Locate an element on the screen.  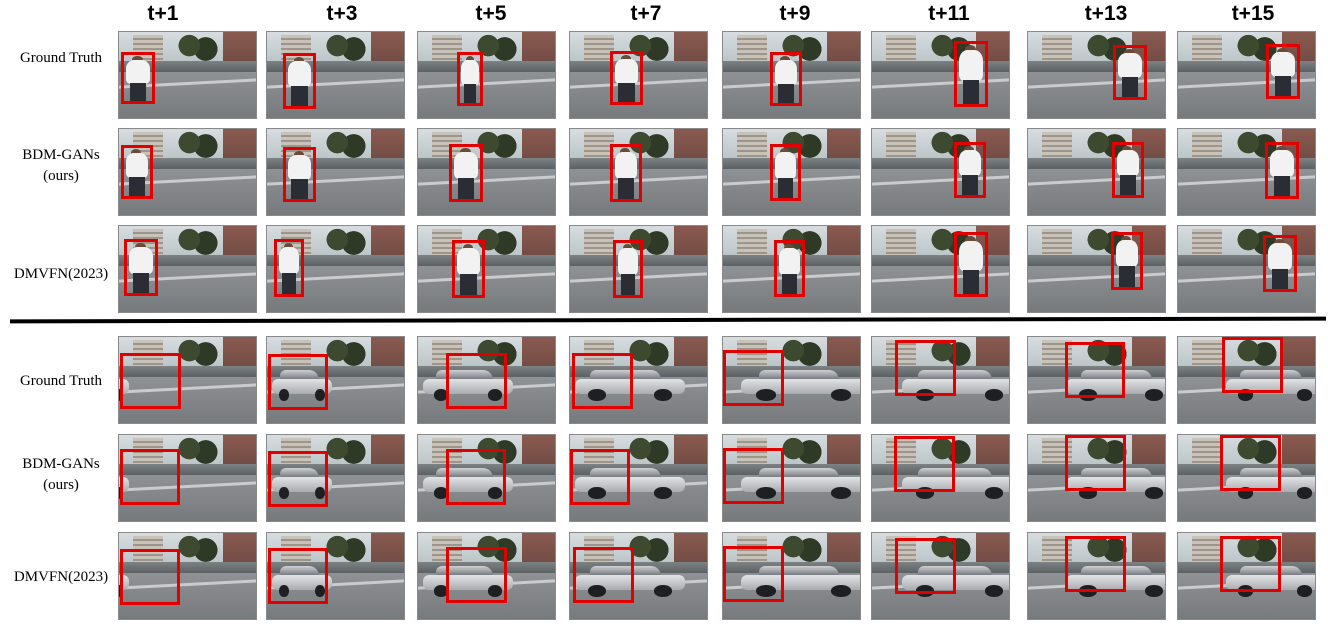
frame-pedestrian-r2-c6 is located at coordinates (1096, 269).